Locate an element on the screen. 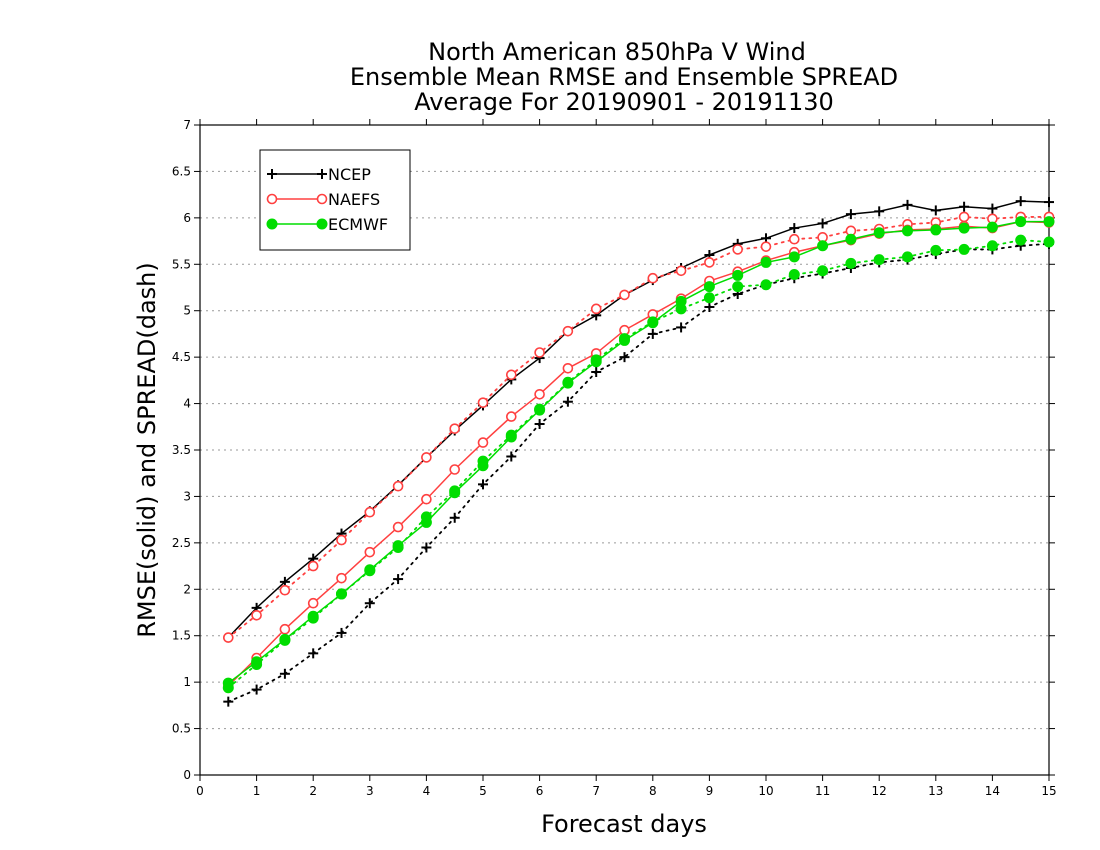 This screenshot has height=850, width=1100. y-tick-label: 6.5 is located at coordinates (181, 171).